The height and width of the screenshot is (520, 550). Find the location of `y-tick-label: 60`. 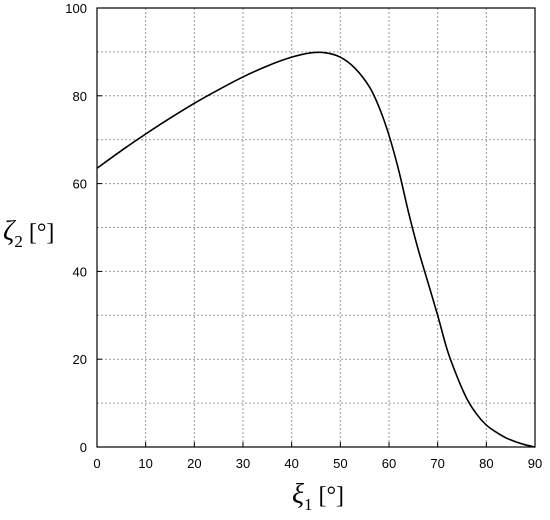

y-tick-label: 60 is located at coordinates (80, 184).